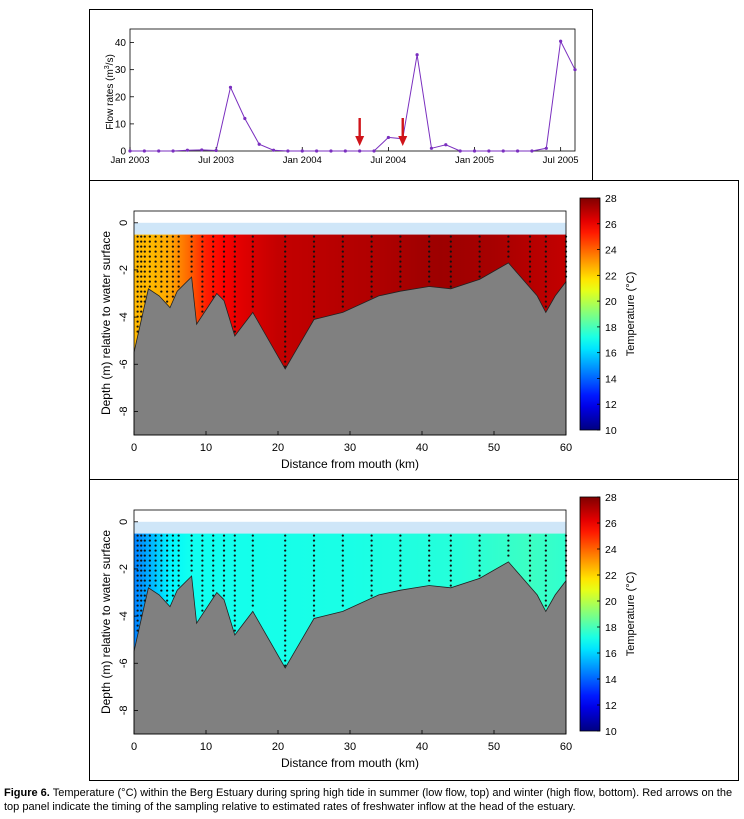  I want to click on colorbar-tick-label: 18, so click(611, 328).